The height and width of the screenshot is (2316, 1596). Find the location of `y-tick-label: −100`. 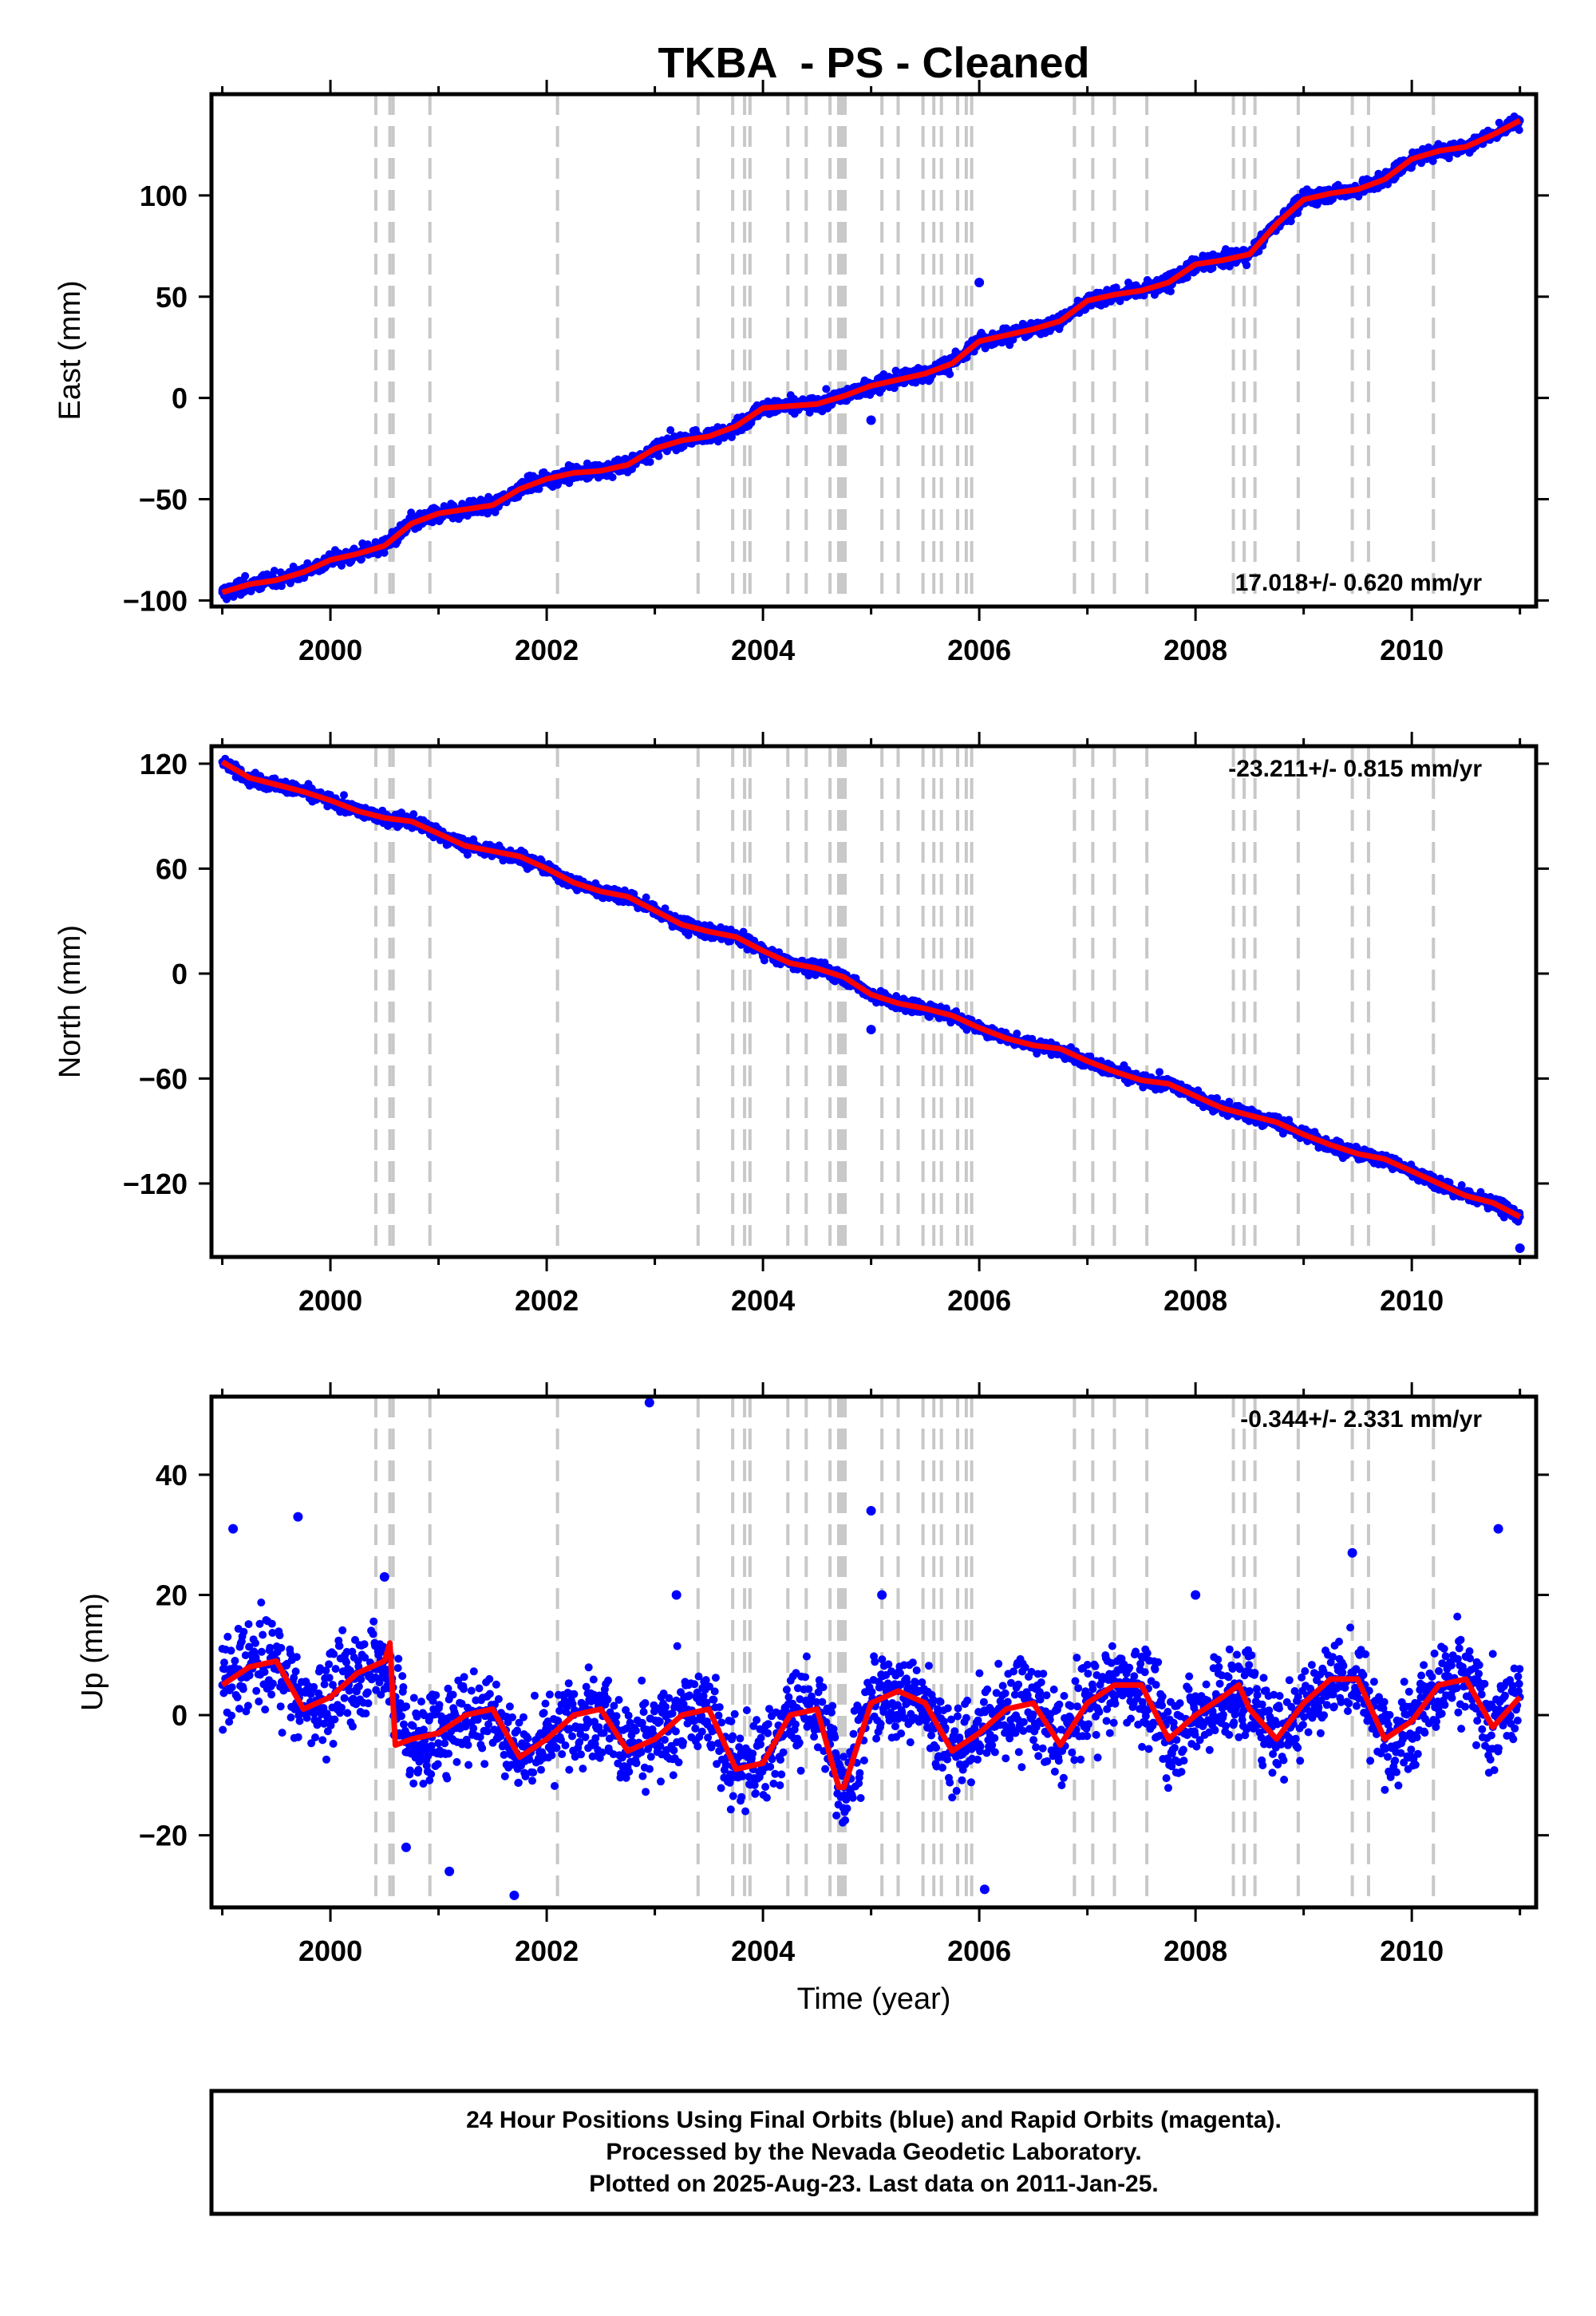

y-tick-label: −100 is located at coordinates (155, 600).